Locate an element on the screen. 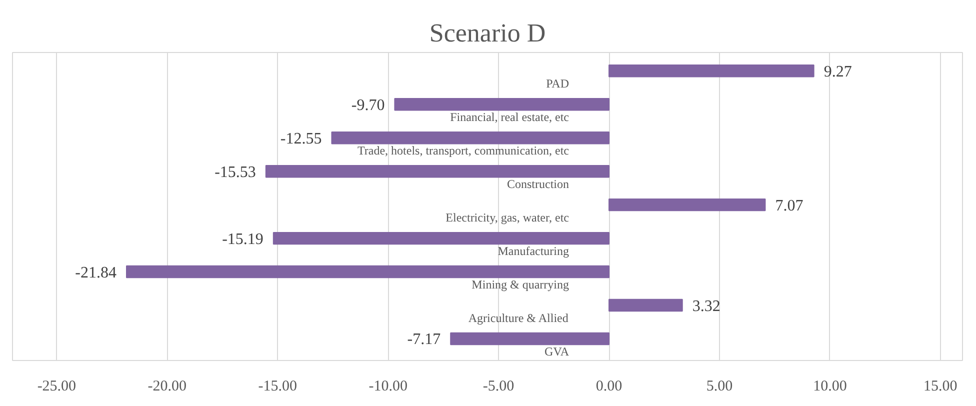  y-tick-label: Electricity, gas, water, etc is located at coordinates (508, 217).